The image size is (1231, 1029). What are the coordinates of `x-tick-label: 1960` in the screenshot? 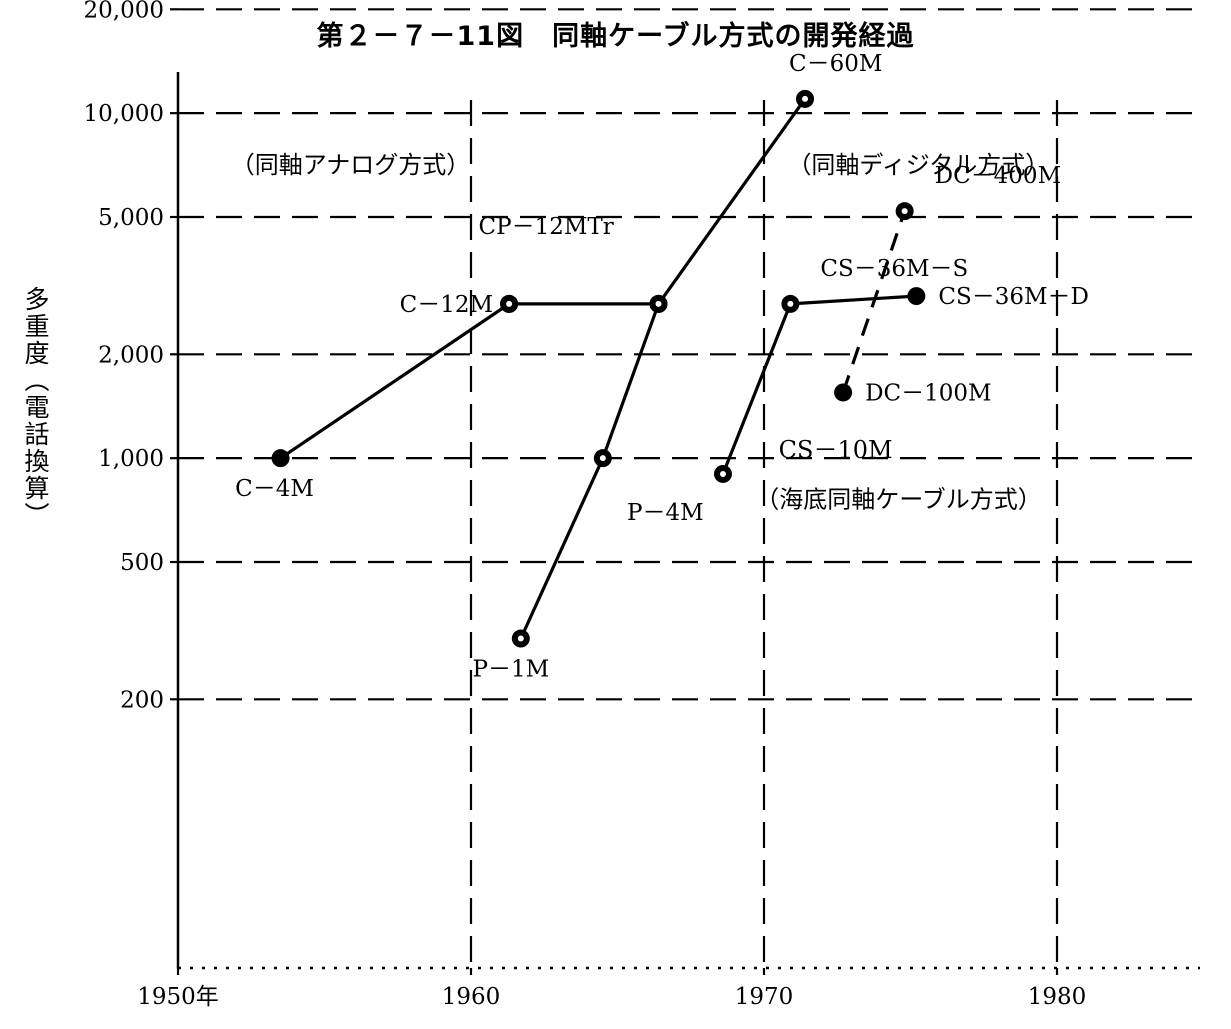 It's located at (471, 997).